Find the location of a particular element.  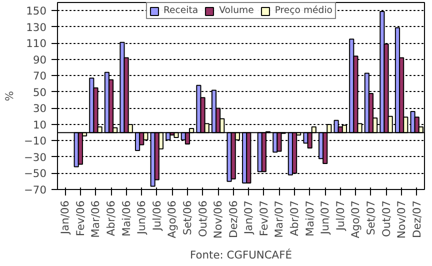

y-tick-label: 110 is located at coordinates (36, 43).